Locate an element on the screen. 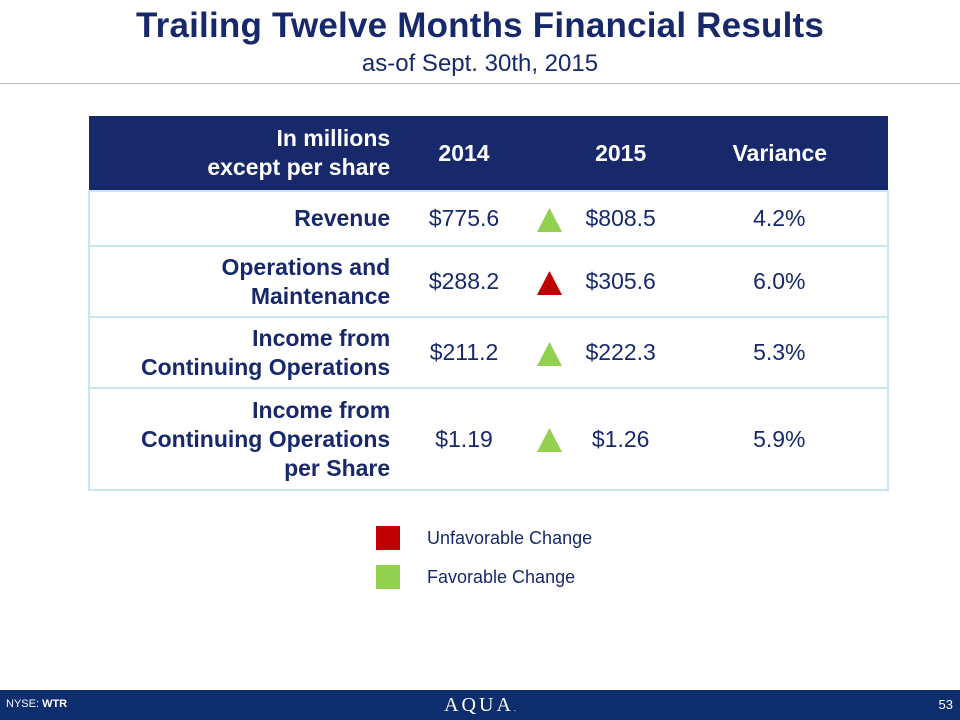  header-label-cell: In millions except per share is located at coordinates (244, 153).